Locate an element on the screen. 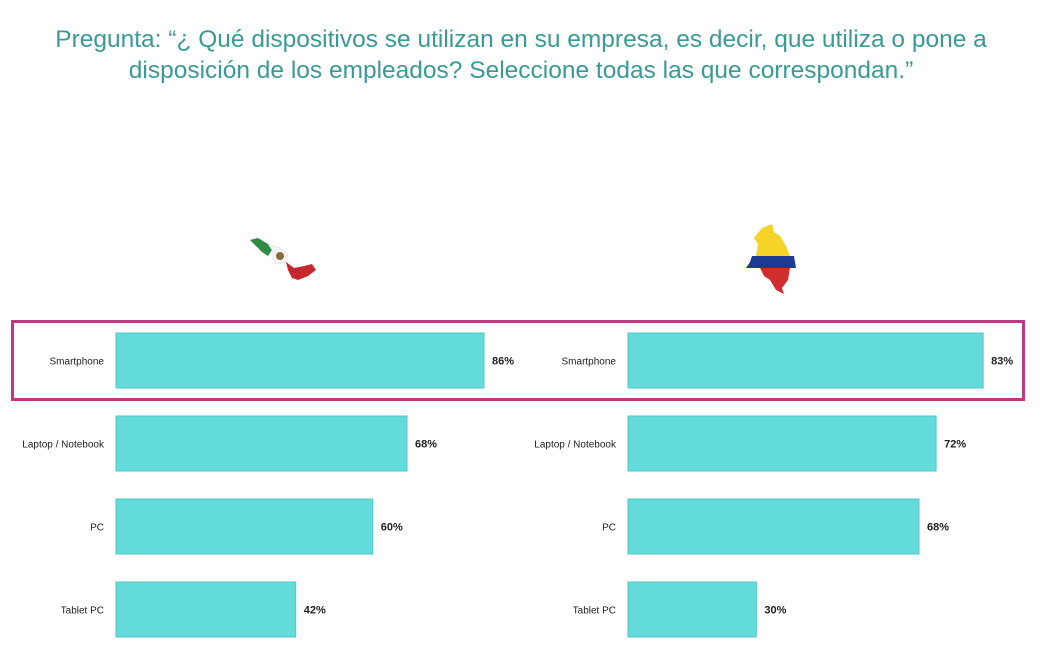 This screenshot has width=1042, height=670. value-label: 72% is located at coordinates (955, 445).